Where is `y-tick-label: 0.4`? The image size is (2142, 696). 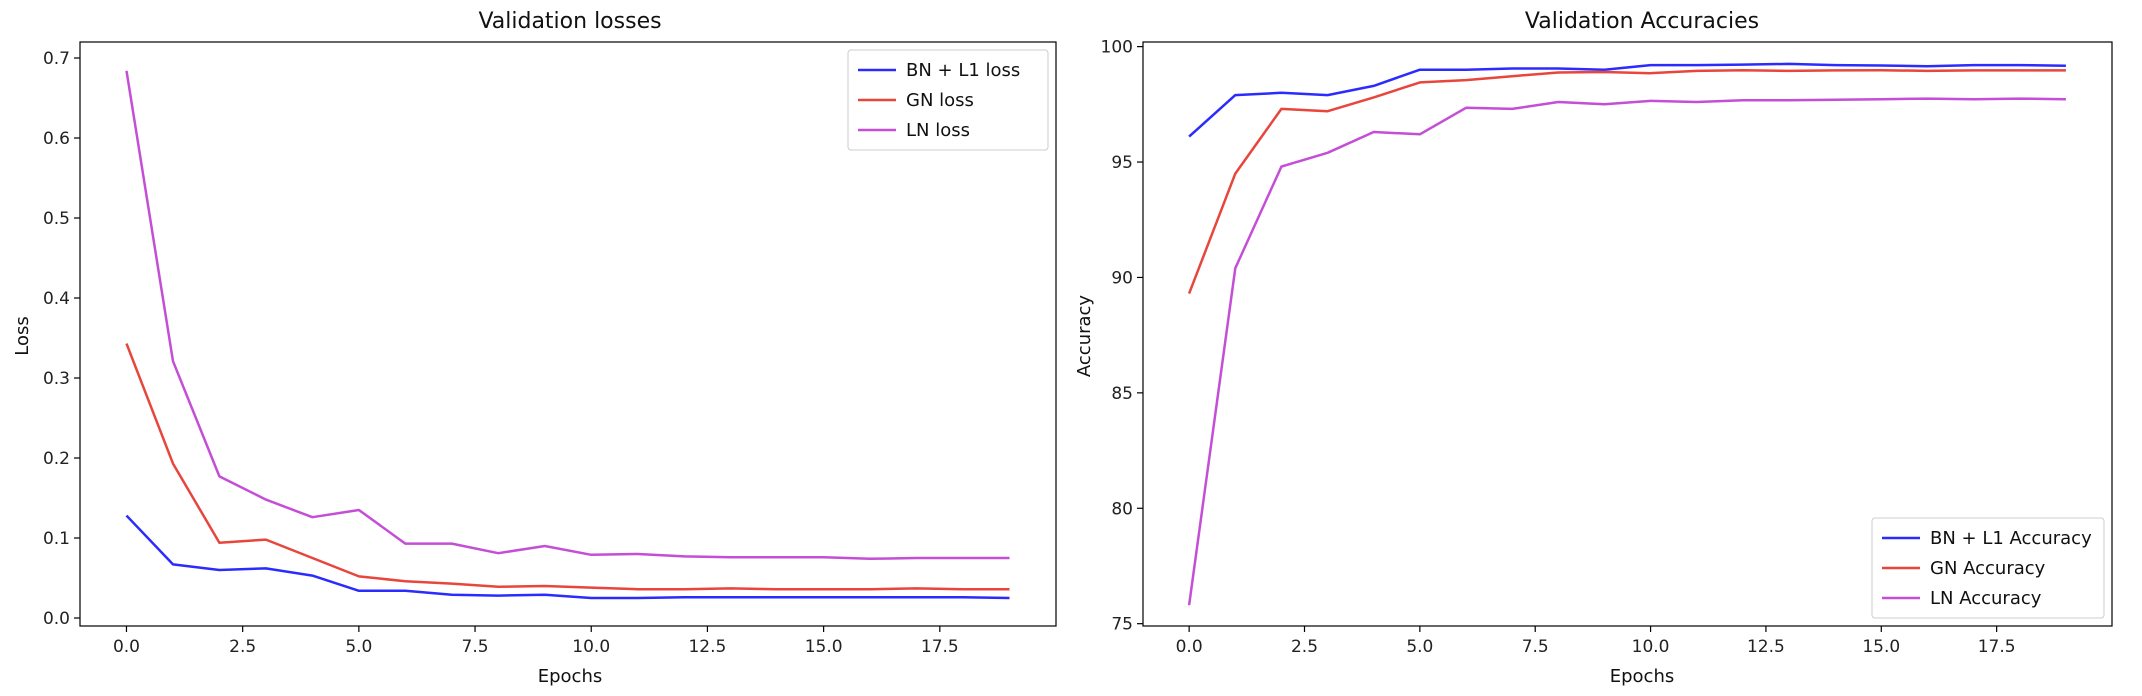 y-tick-label: 0.4 is located at coordinates (56, 299).